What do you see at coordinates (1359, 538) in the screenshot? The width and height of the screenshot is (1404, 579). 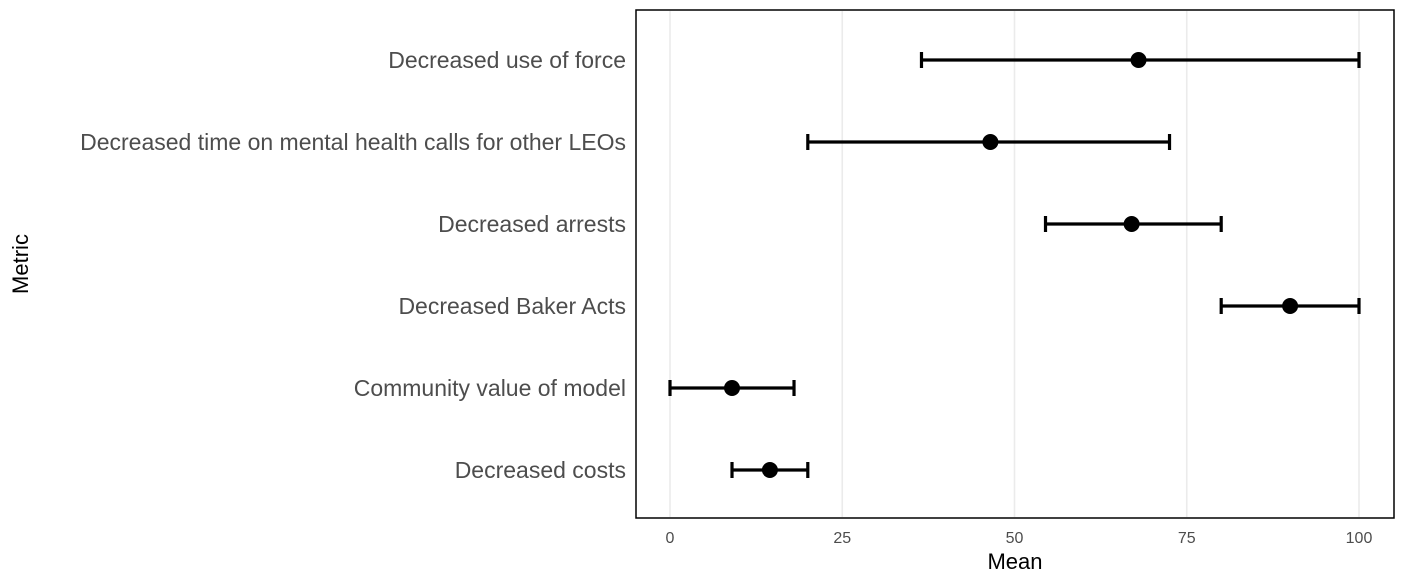 I see `x-tick-label-100: 100` at bounding box center [1359, 538].